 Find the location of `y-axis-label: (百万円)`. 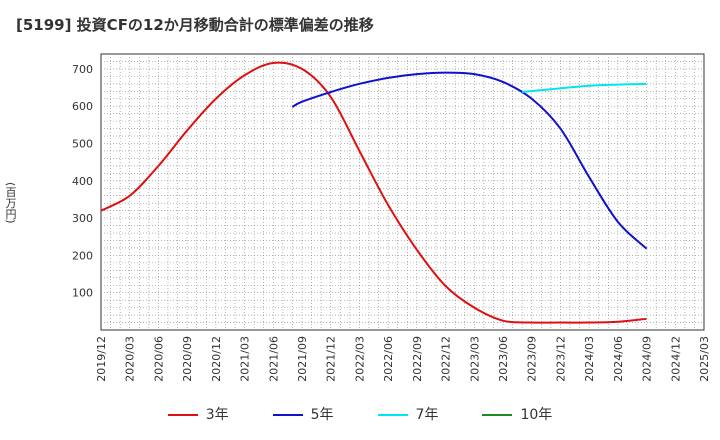

y-axis-label: (百万円) is located at coordinates (10, 203).